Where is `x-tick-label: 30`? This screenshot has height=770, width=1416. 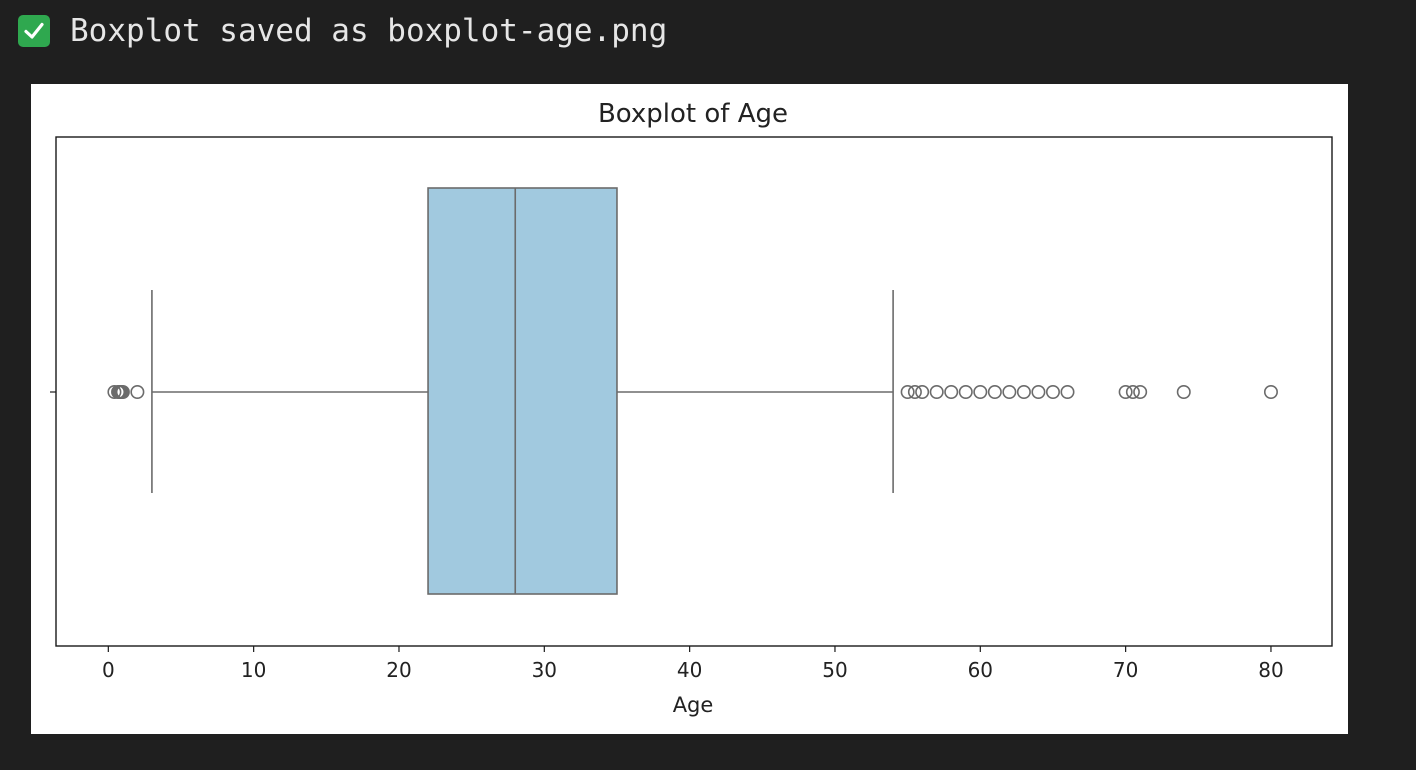
x-tick-label: 30 is located at coordinates (544, 670).